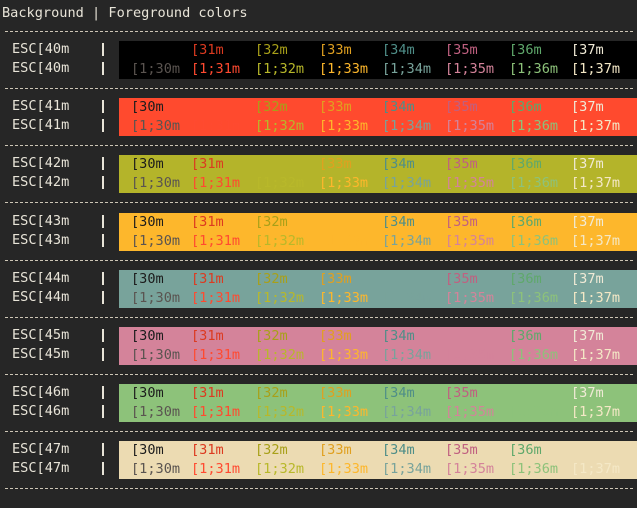 This screenshot has height=508, width=637. Describe the element at coordinates (41, 335) in the screenshot. I see `row-label: ESC[45m` at that location.